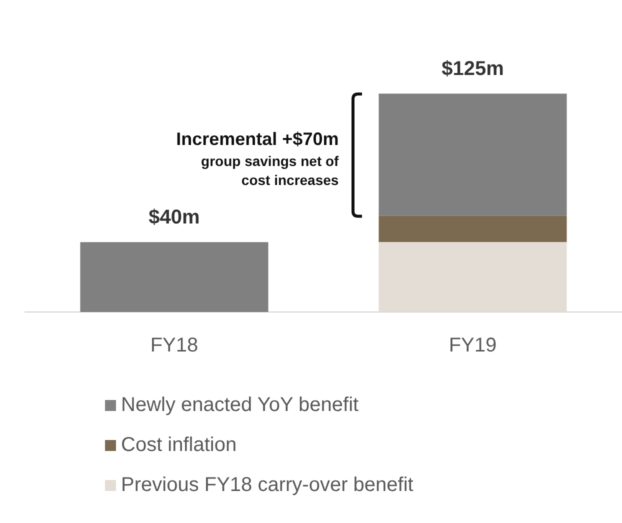 This screenshot has width=622, height=523. What do you see at coordinates (240, 405) in the screenshot?
I see `legend-label: Newly enacted YoY benefit` at bounding box center [240, 405].